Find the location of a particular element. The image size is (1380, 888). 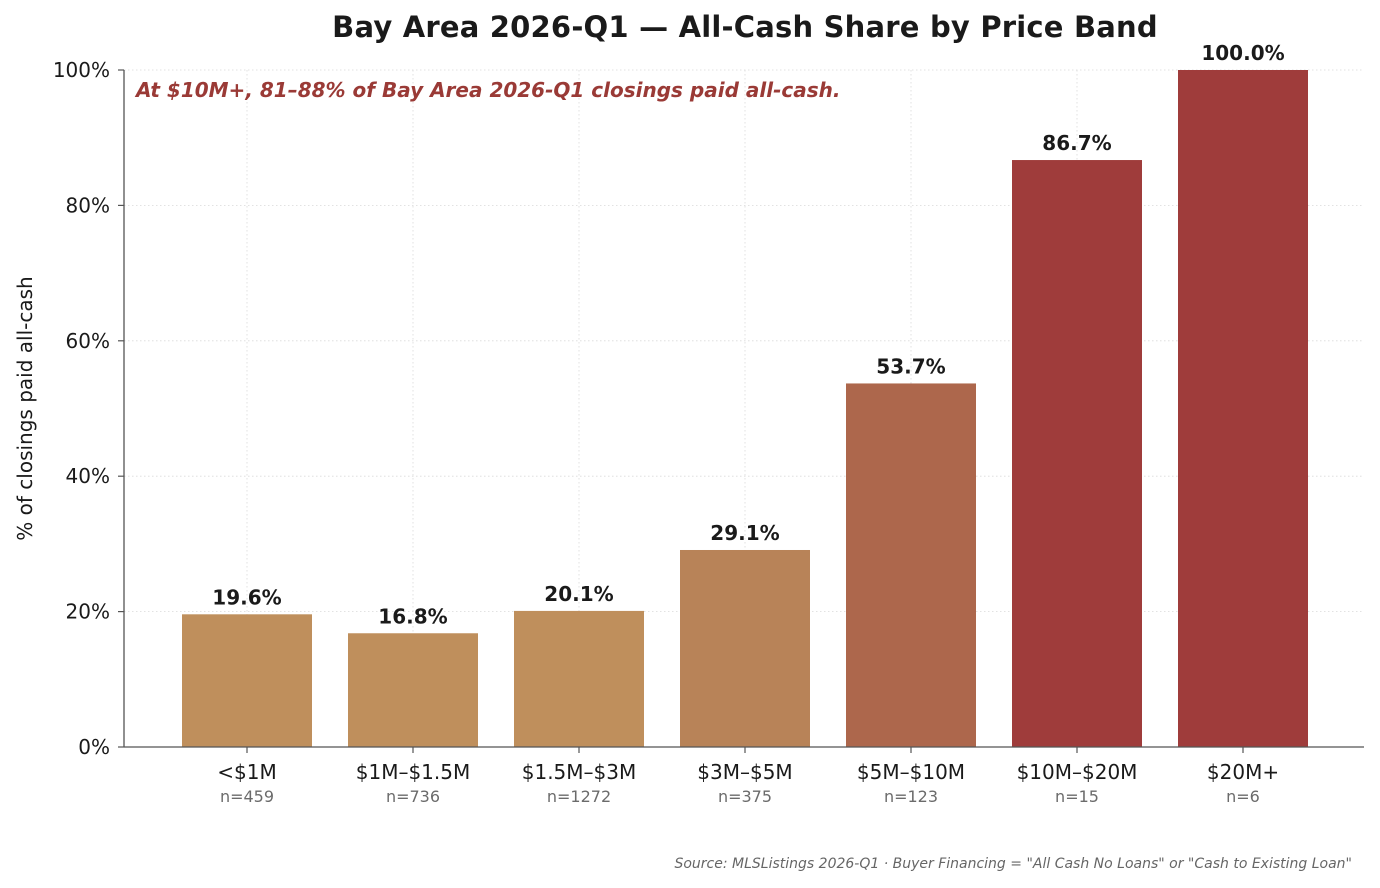

y-tick-label: 100% is located at coordinates (81, 70).